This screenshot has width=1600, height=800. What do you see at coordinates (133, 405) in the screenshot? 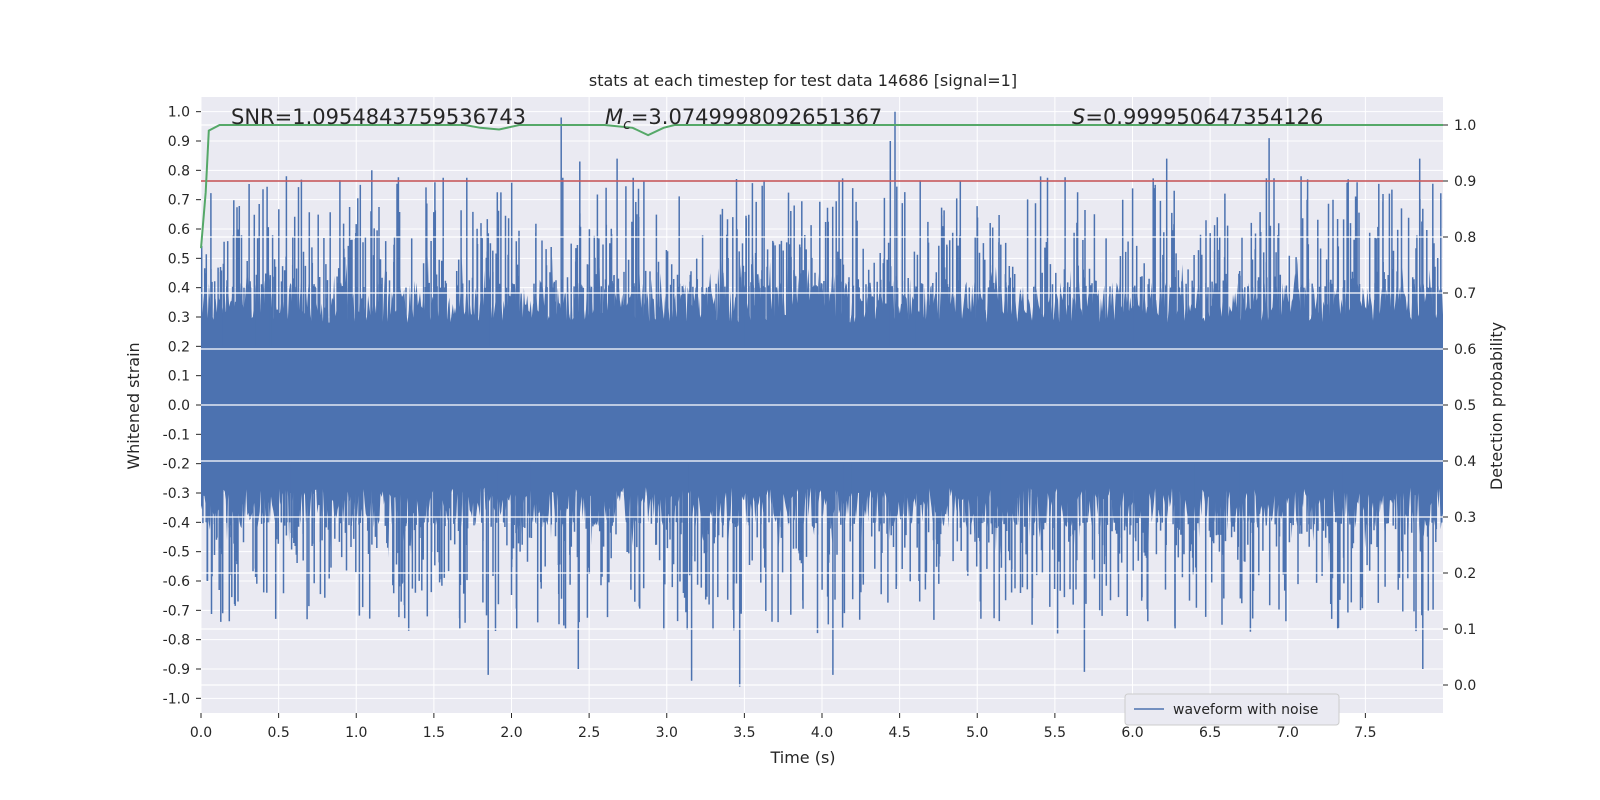
I see `left-axis-label: Whitened strain` at bounding box center [133, 405].